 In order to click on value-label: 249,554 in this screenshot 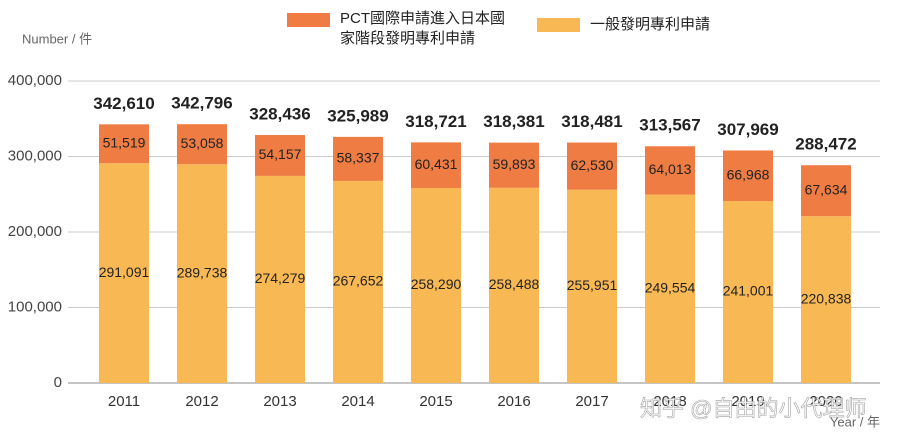, I will do `click(670, 287)`.